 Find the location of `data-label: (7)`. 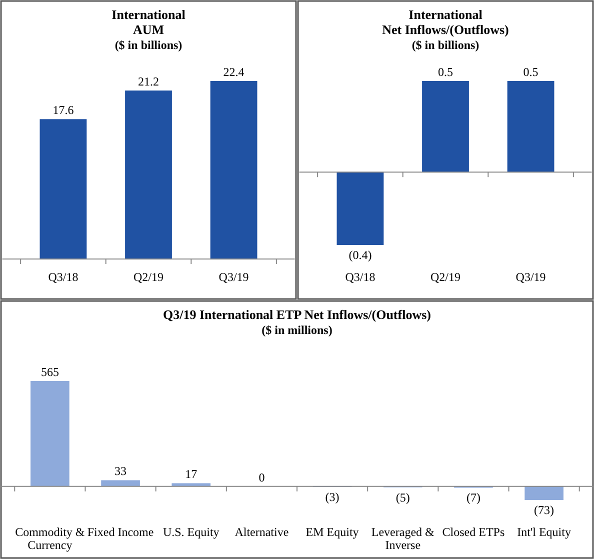

data-label: (7) is located at coordinates (473, 497).